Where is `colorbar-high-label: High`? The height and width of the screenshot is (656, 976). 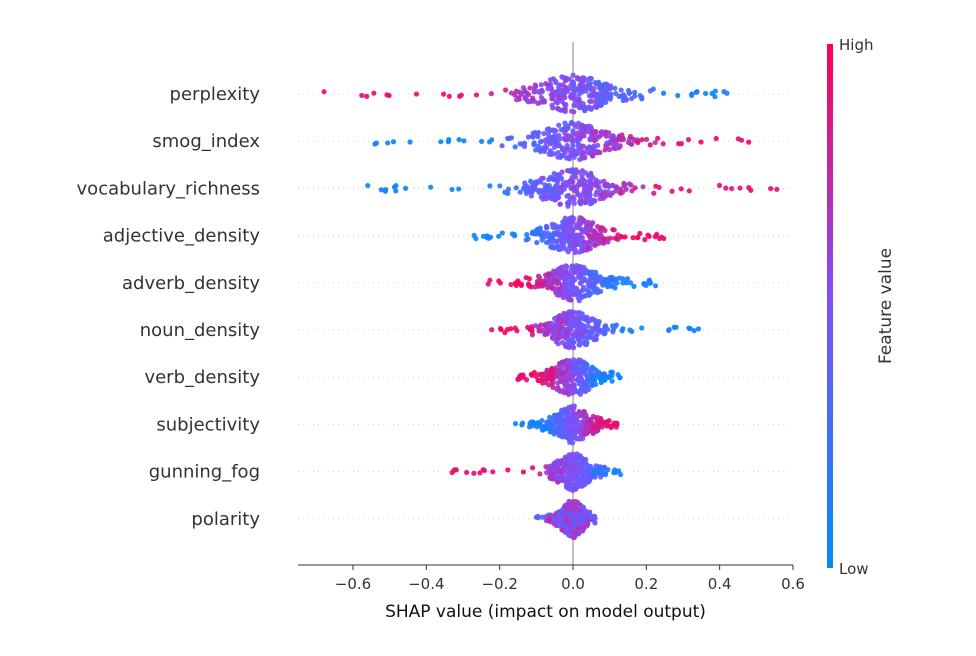 colorbar-high-label: High is located at coordinates (856, 45).